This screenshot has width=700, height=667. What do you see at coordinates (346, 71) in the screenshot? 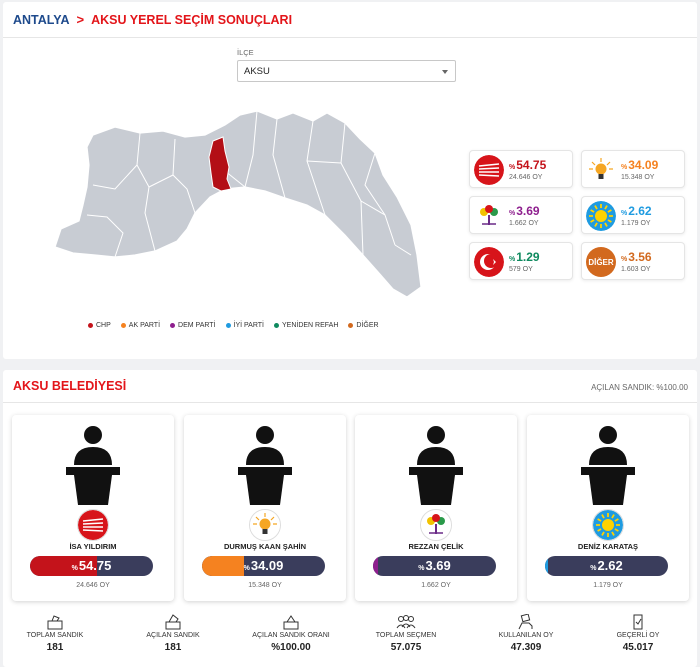
I see `district-select: AKSU` at bounding box center [346, 71].